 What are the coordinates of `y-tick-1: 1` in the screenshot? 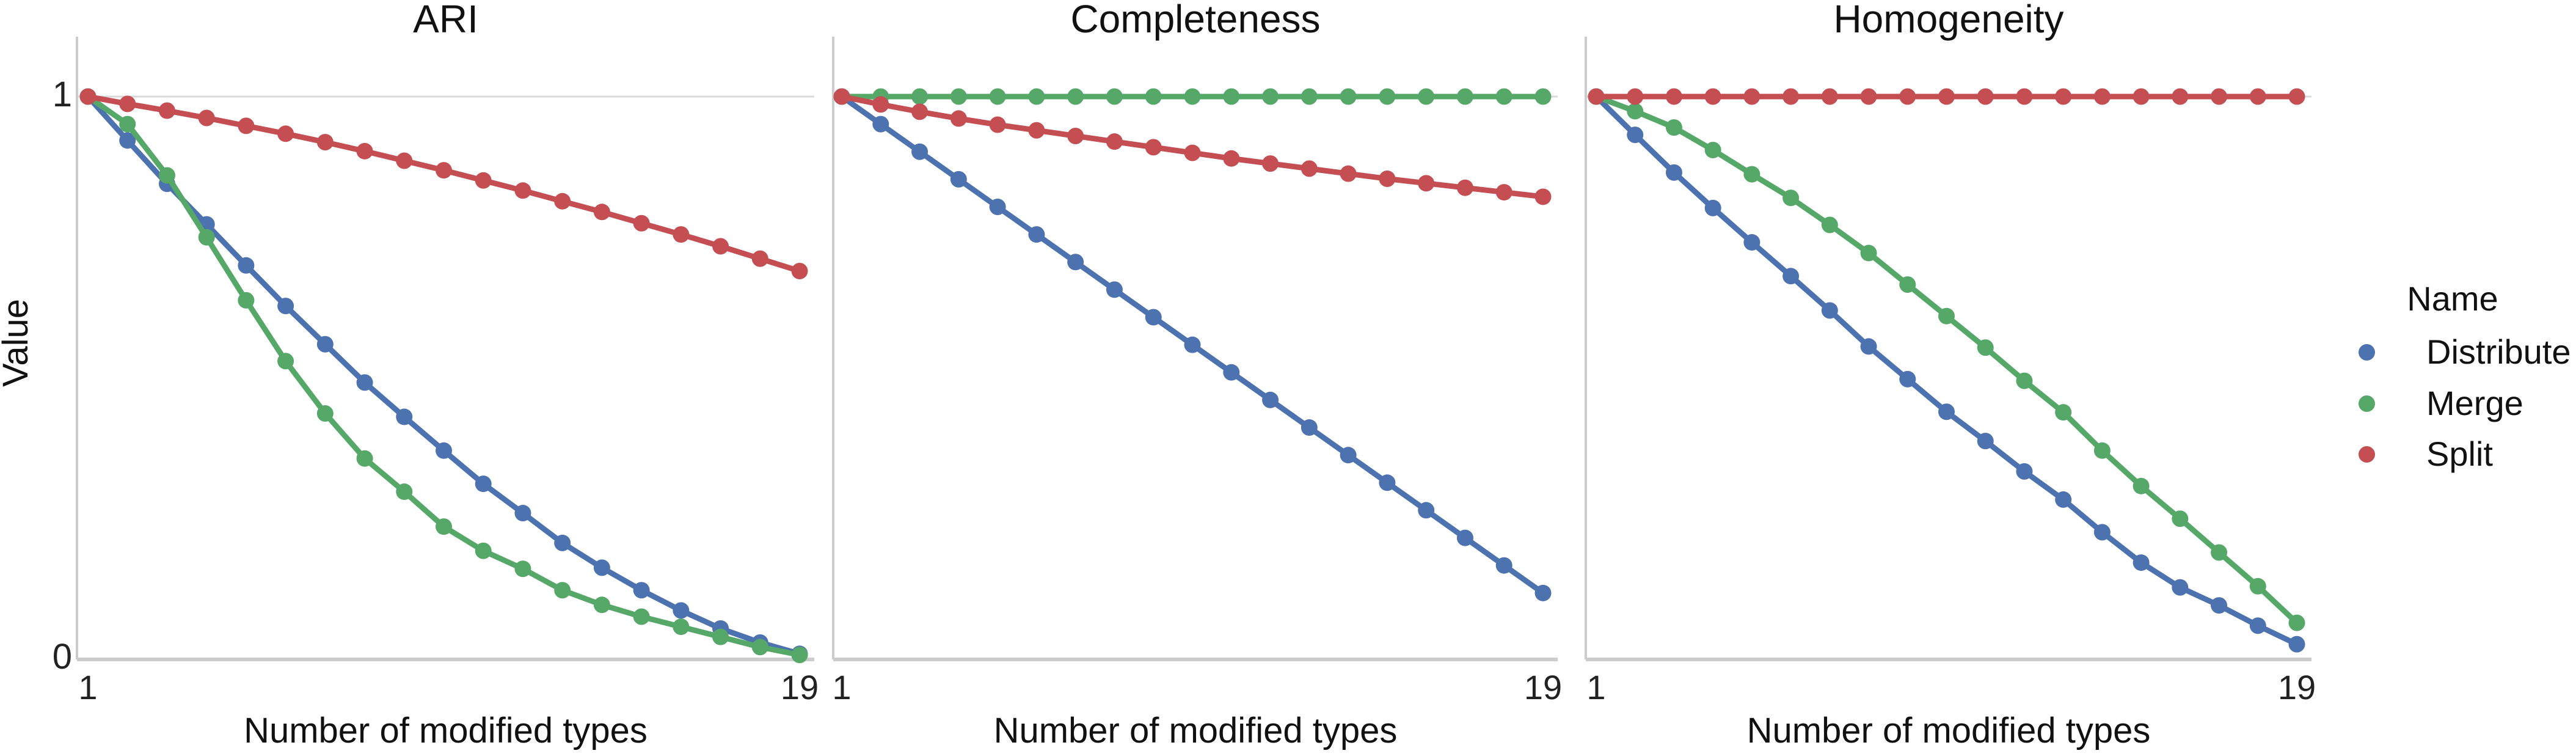 It's located at (62, 94).